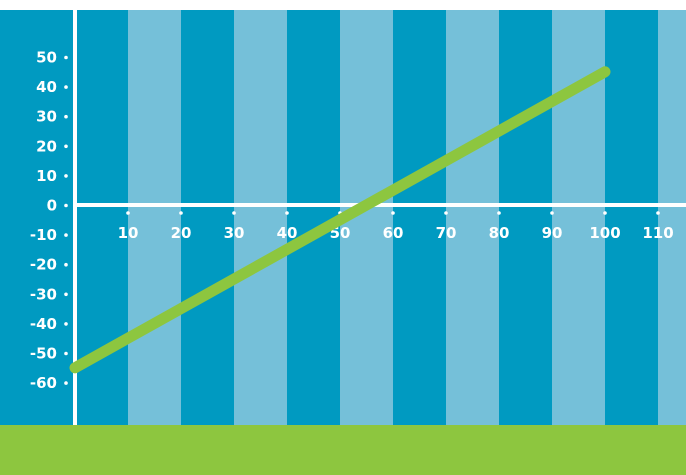 This screenshot has width=686, height=475. What do you see at coordinates (52, 206) in the screenshot?
I see `y-tick-label-0: 0` at bounding box center [52, 206].